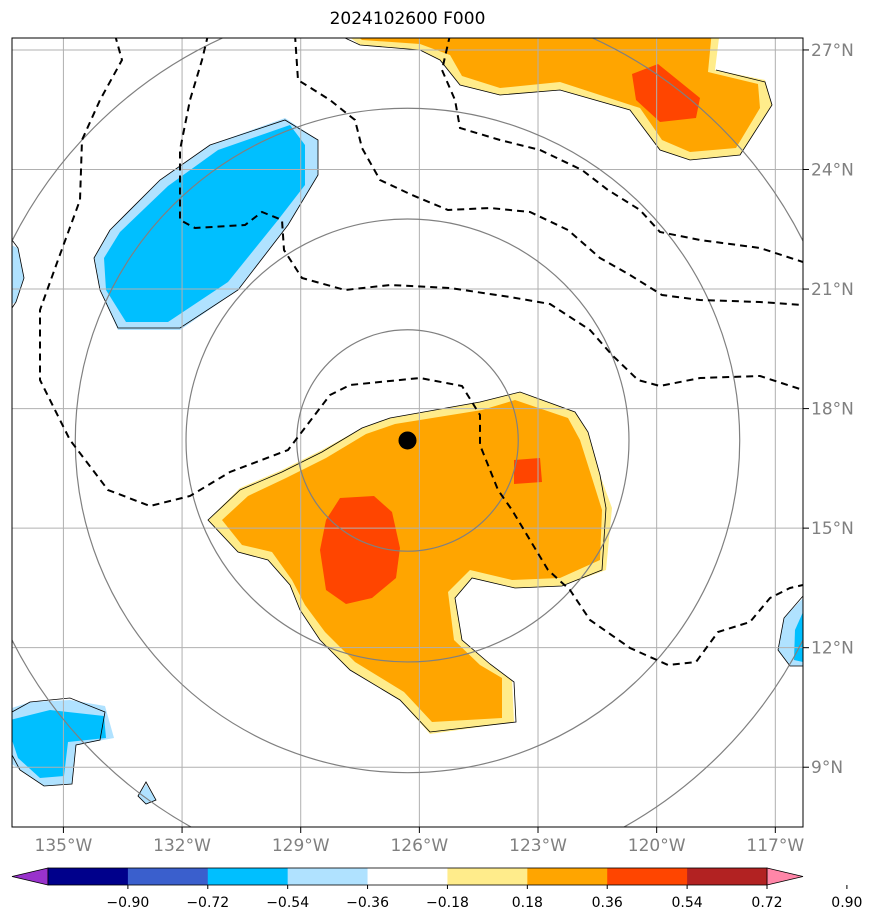 This screenshot has width=873, height=924. I want to click on outline-positive-north, so click(558, 99).